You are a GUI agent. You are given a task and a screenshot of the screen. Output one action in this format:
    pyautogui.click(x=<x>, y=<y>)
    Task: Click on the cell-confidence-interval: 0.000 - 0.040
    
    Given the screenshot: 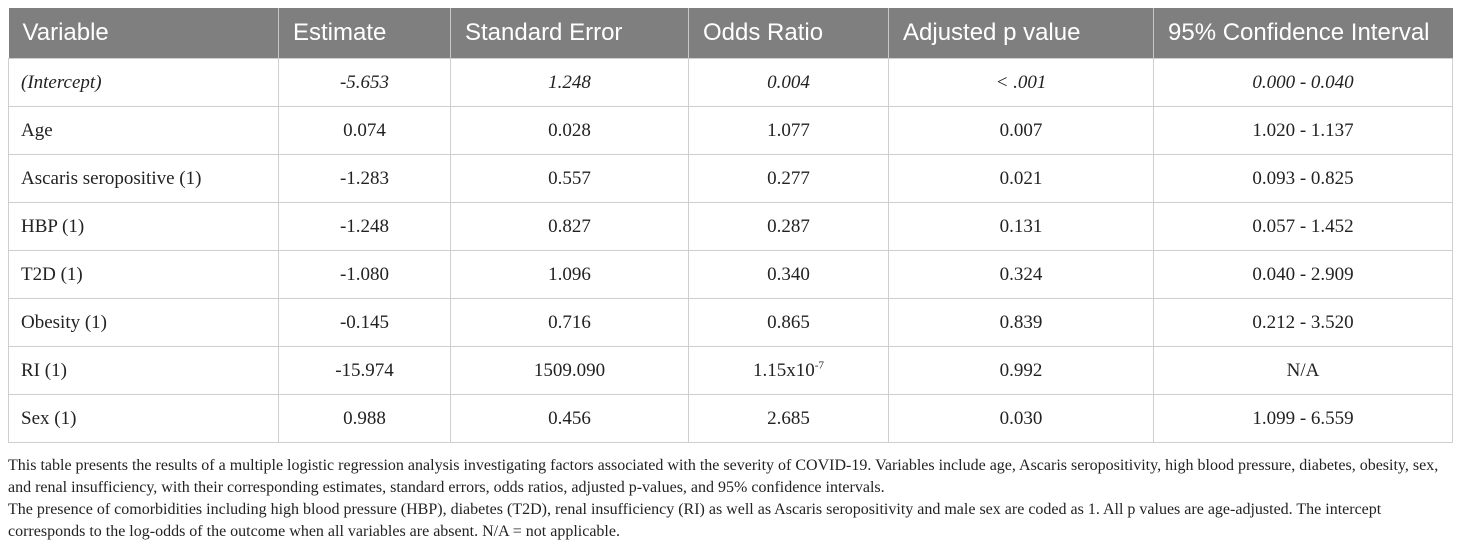 What is the action you would take?
    pyautogui.click(x=1303, y=82)
    